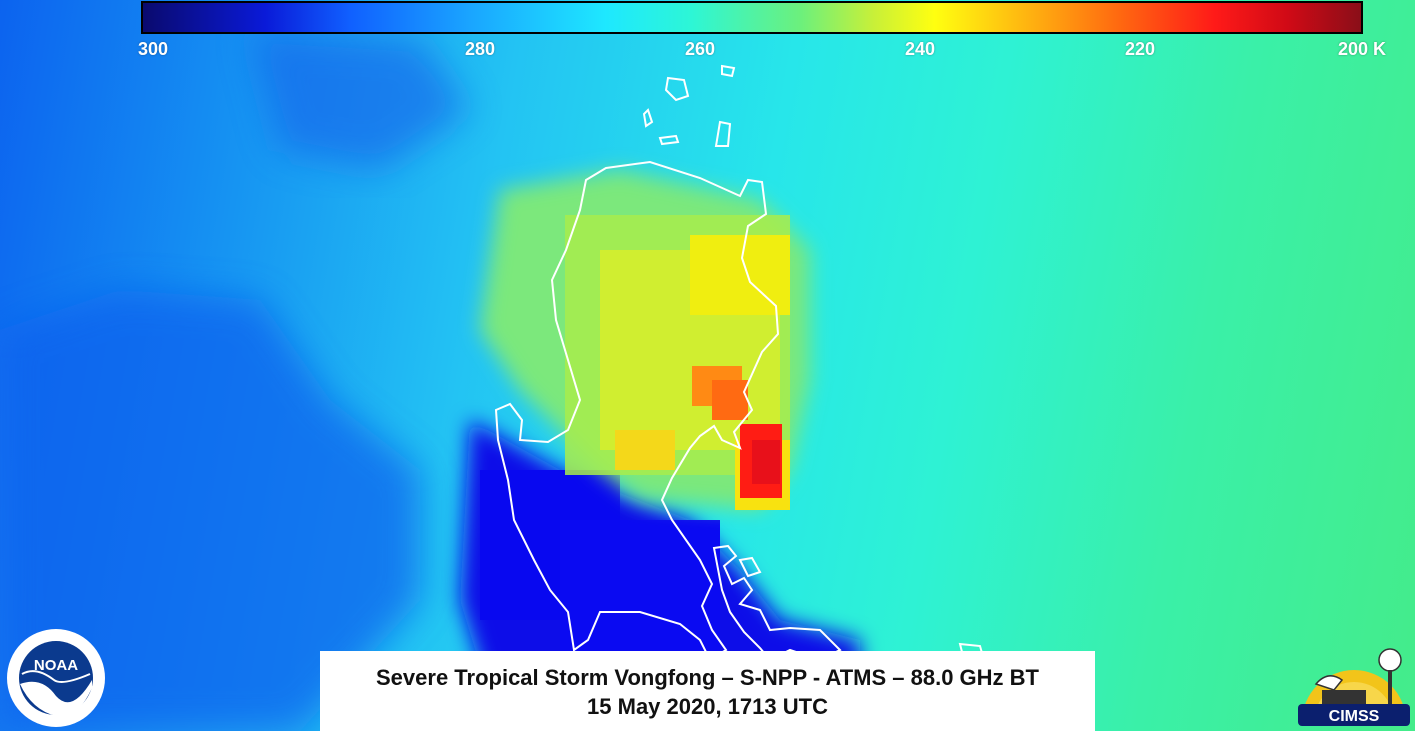 The image size is (1415, 731). Describe the element at coordinates (920, 49) in the screenshot. I see `colorbar-tick-240: 240` at that location.